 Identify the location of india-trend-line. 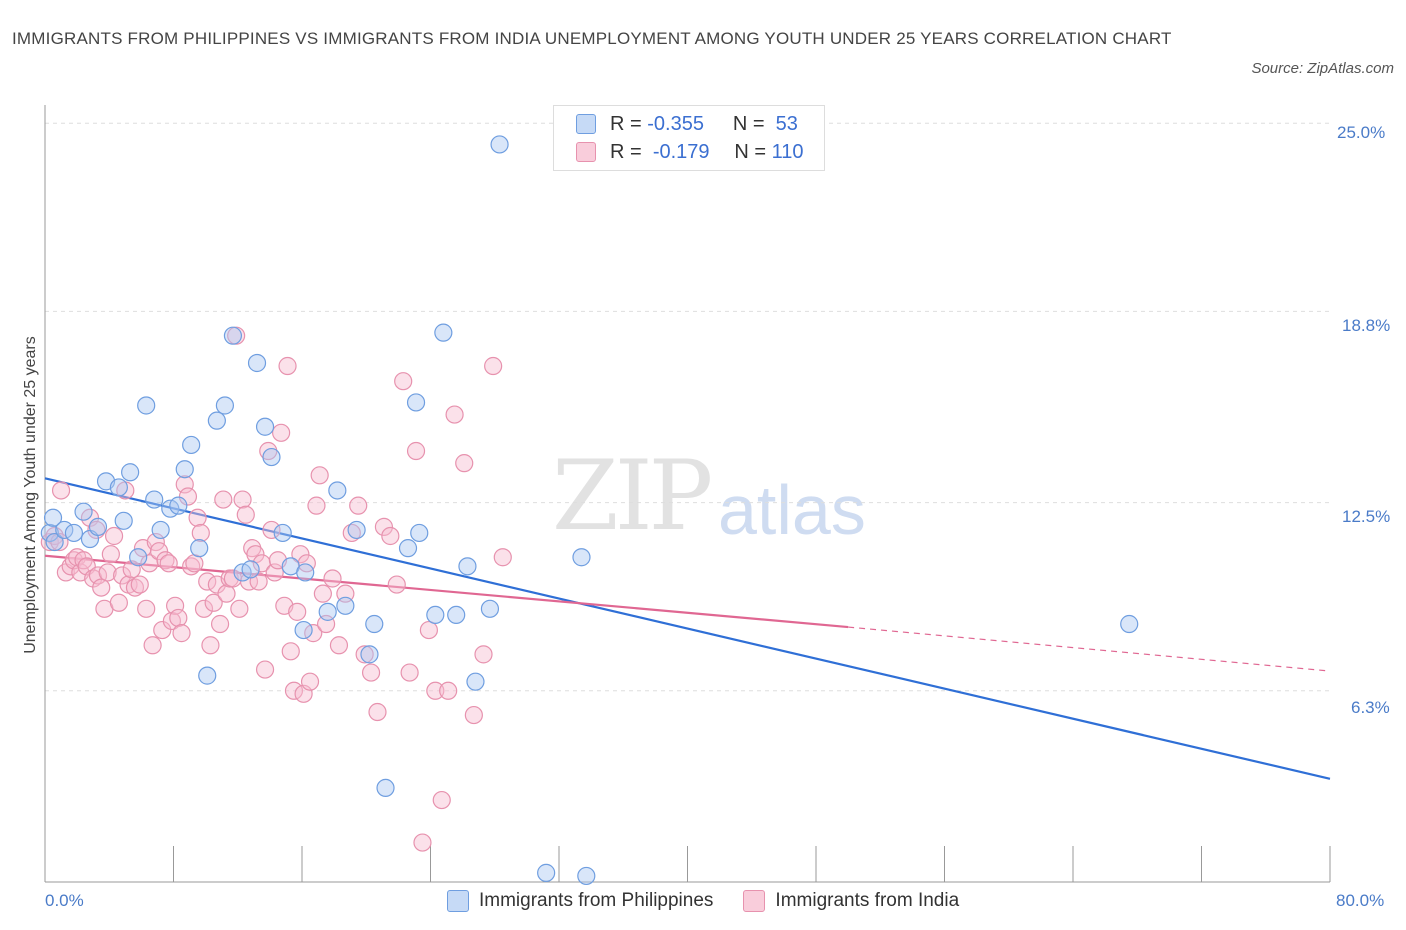
(446, 591).